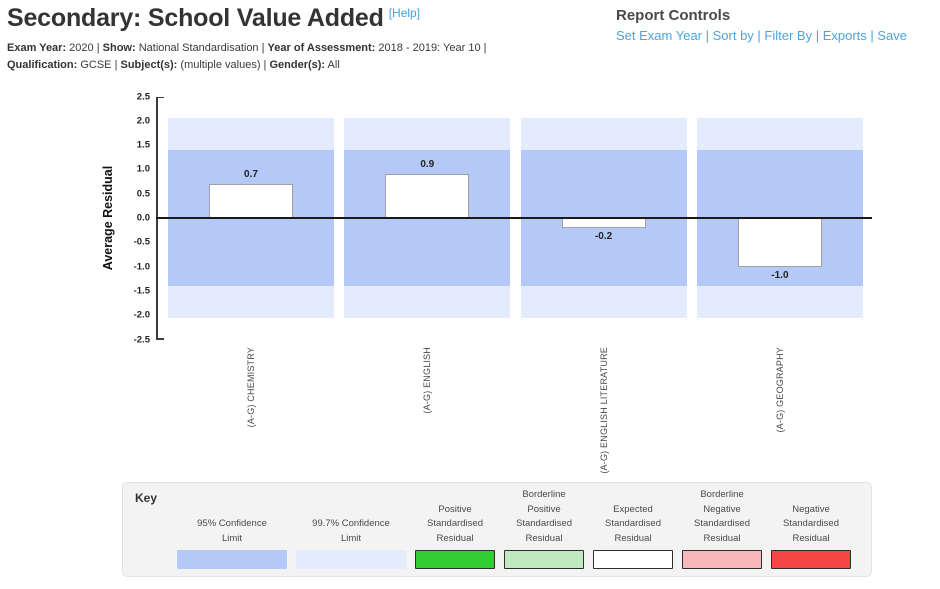  What do you see at coordinates (779, 242) in the screenshot?
I see `bar--a-g-geography` at bounding box center [779, 242].